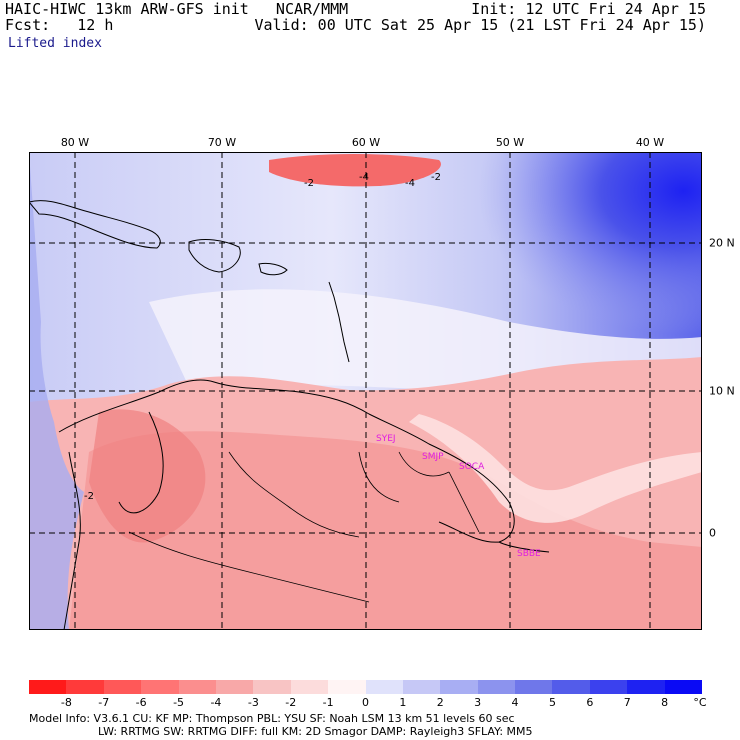  I want to click on legend-tick: 1, so click(403, 702).